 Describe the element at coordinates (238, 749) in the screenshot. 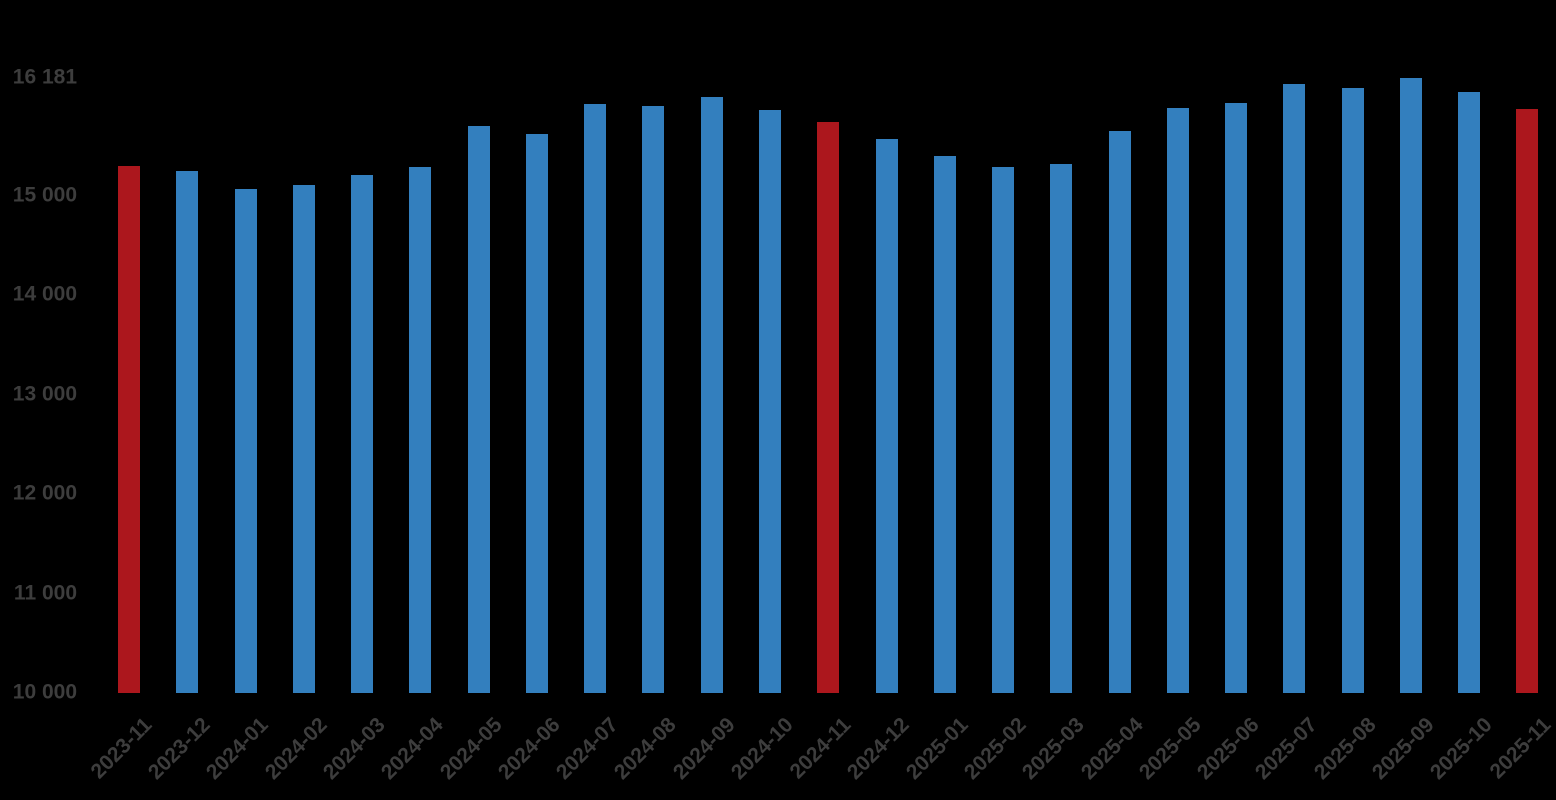

I see `x-tick-label-2024-01: 2024-01` at that location.